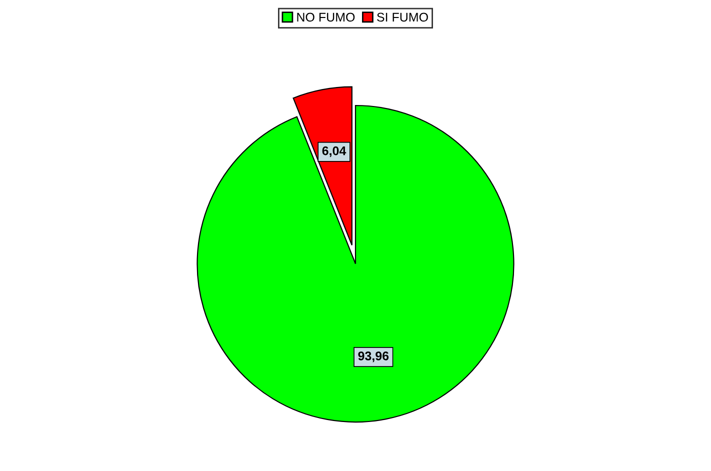  Describe the element at coordinates (402, 17) in the screenshot. I see `legend-label: SI FUMO` at that location.